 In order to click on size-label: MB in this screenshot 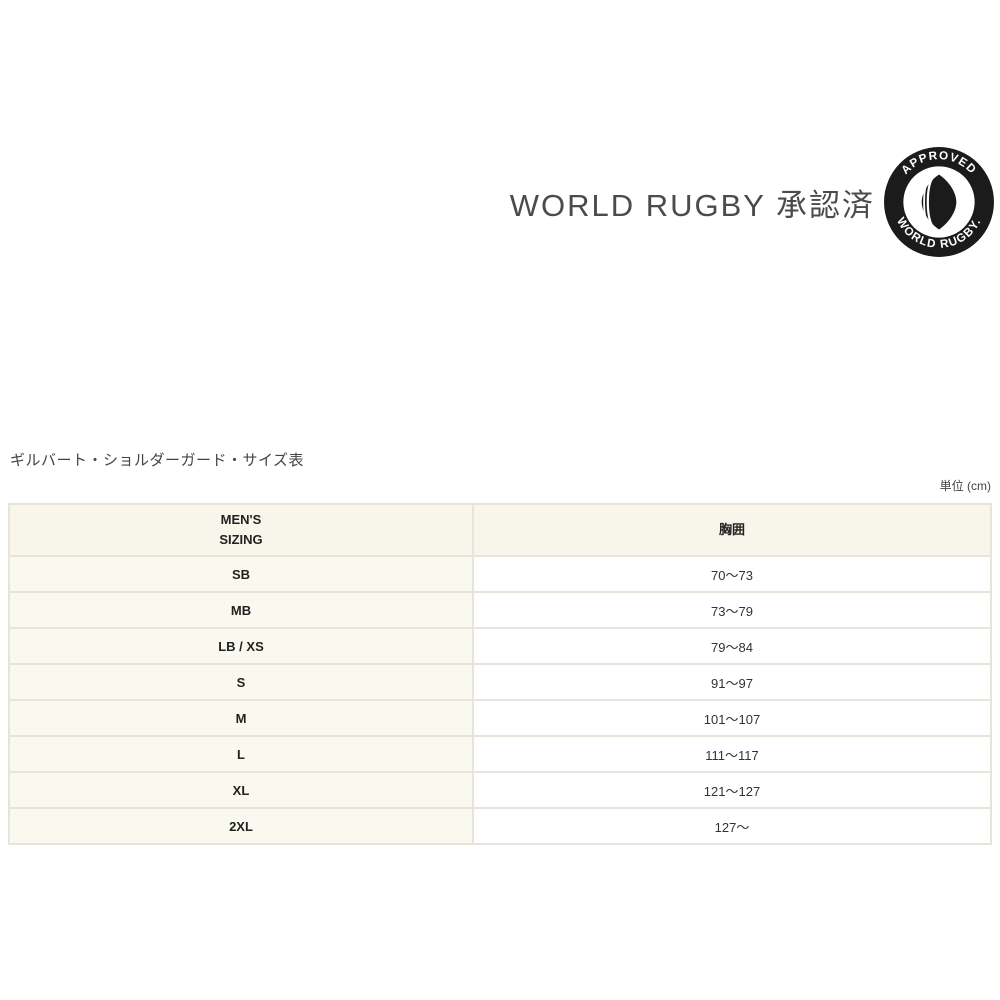, I will do `click(241, 610)`.